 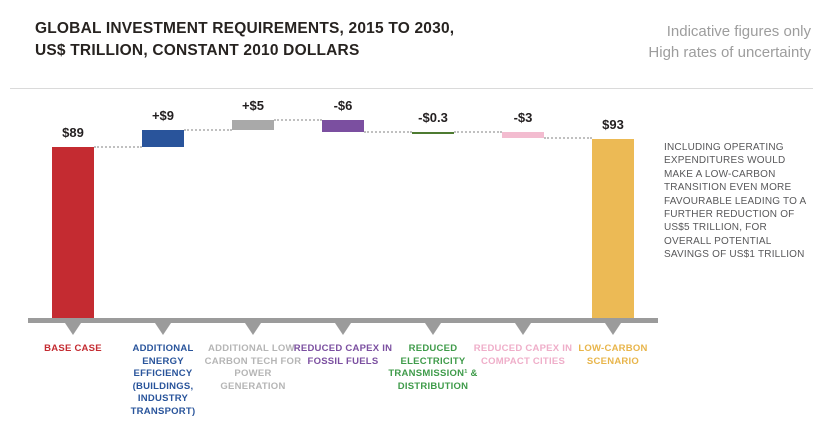 What do you see at coordinates (253, 106) in the screenshot?
I see `value-label-2: +$5` at bounding box center [253, 106].